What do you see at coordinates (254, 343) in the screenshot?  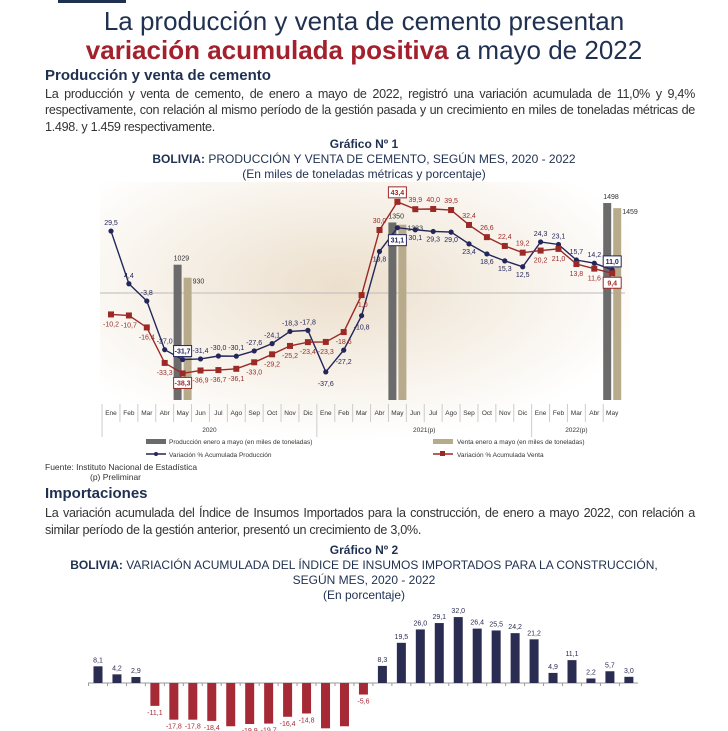 I see `production-value-label: -27,6` at bounding box center [254, 343].